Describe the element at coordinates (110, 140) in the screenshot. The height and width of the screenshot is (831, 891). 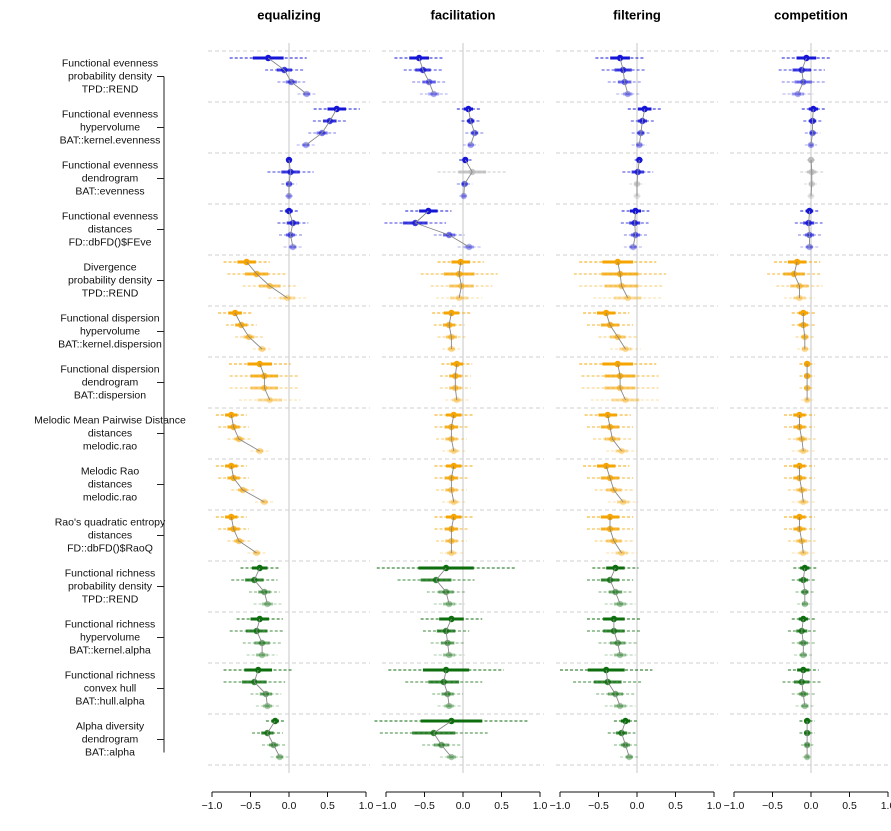
I see `metric-label-line: BAT::kernel.evenness` at that location.